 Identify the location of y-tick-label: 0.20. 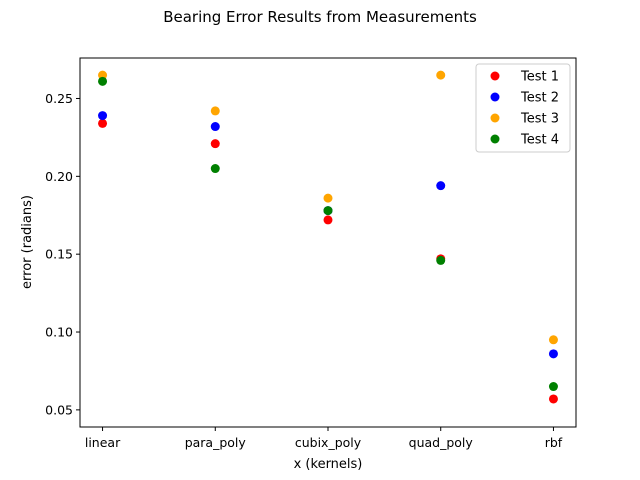
(59, 176).